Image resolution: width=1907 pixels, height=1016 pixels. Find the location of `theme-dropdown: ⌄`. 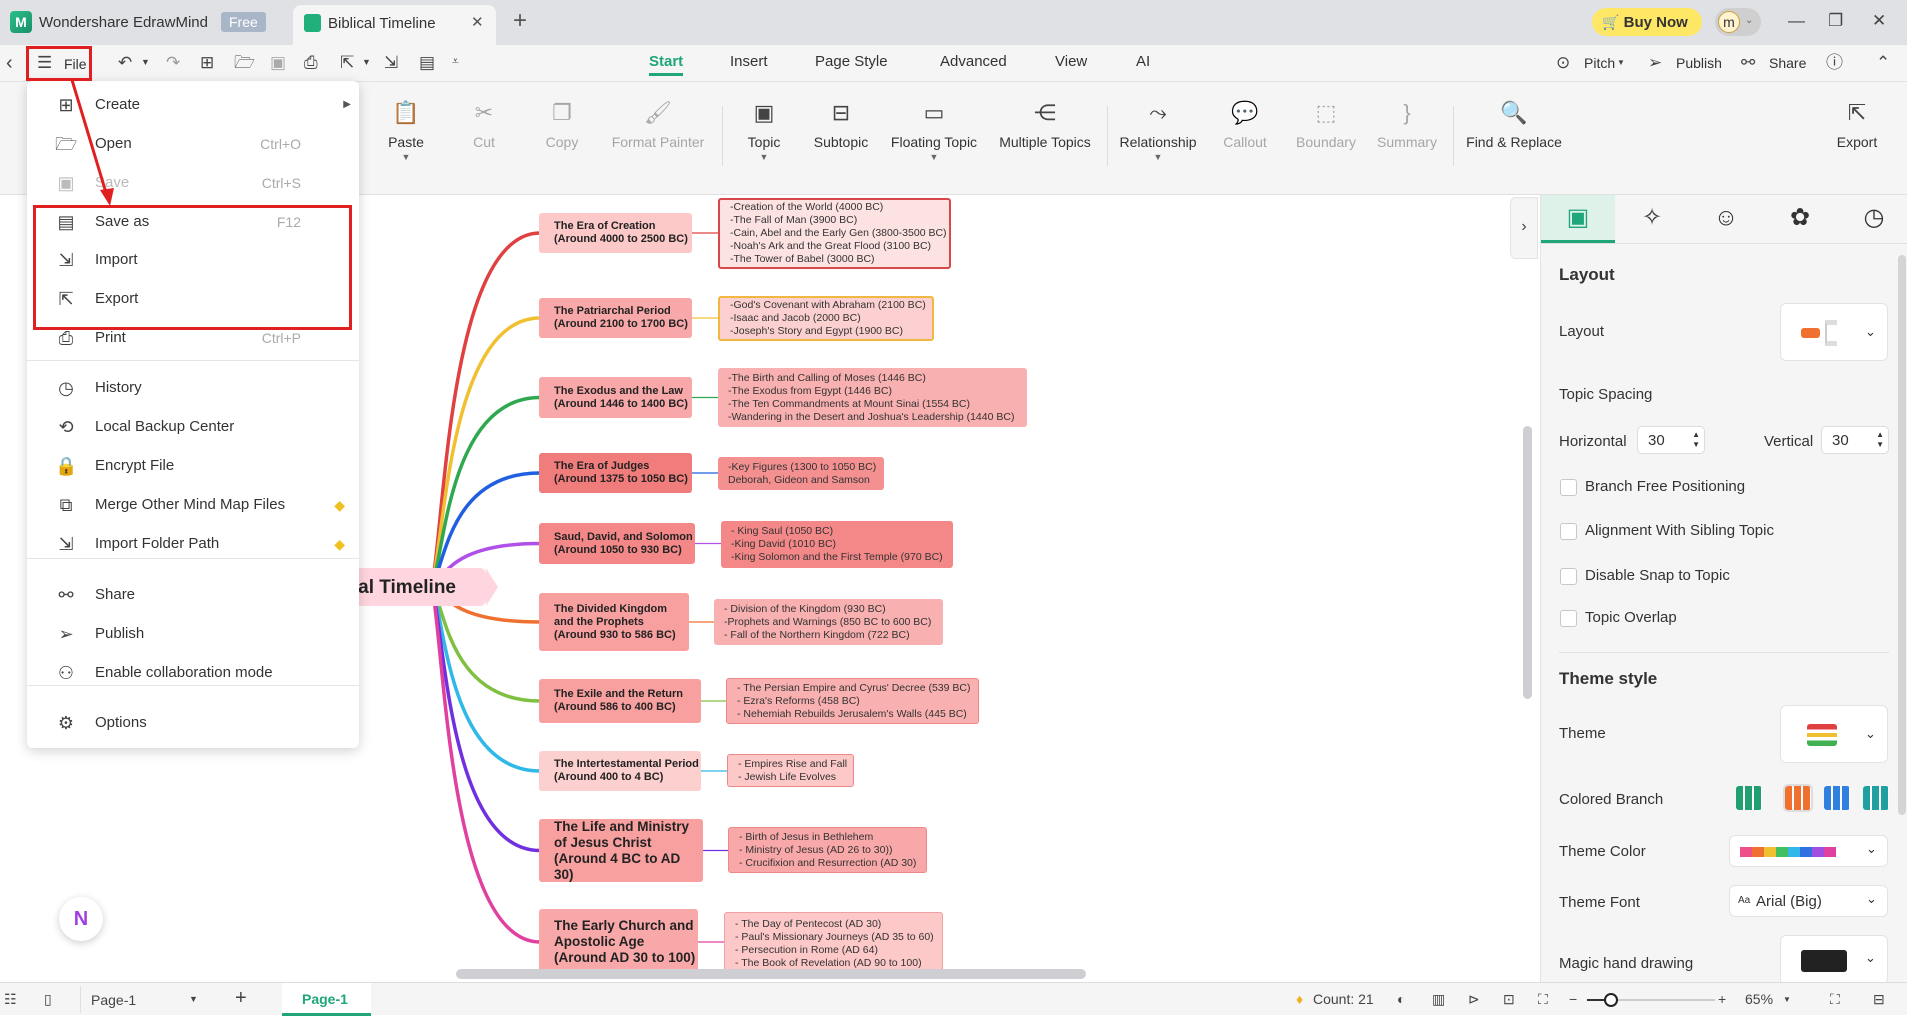

theme-dropdown: ⌄ is located at coordinates (1834, 734).